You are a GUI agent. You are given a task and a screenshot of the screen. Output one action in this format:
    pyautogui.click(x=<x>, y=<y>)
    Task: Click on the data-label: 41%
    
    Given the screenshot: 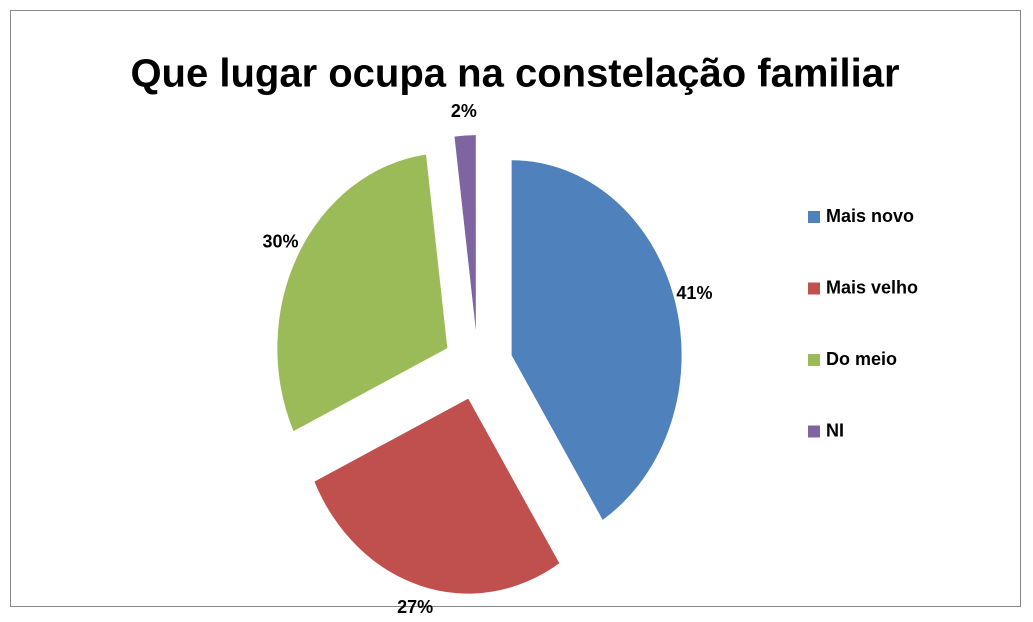 What is the action you would take?
    pyautogui.click(x=694, y=293)
    